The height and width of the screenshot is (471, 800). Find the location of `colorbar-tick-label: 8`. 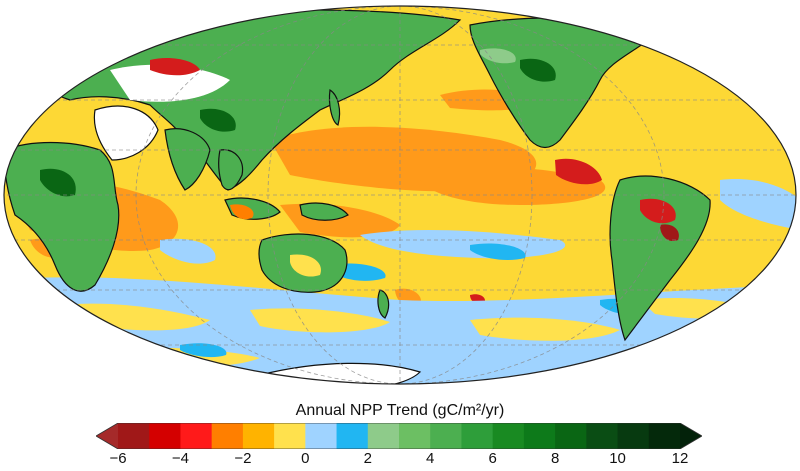

colorbar-tick-label: 8 is located at coordinates (555, 458).